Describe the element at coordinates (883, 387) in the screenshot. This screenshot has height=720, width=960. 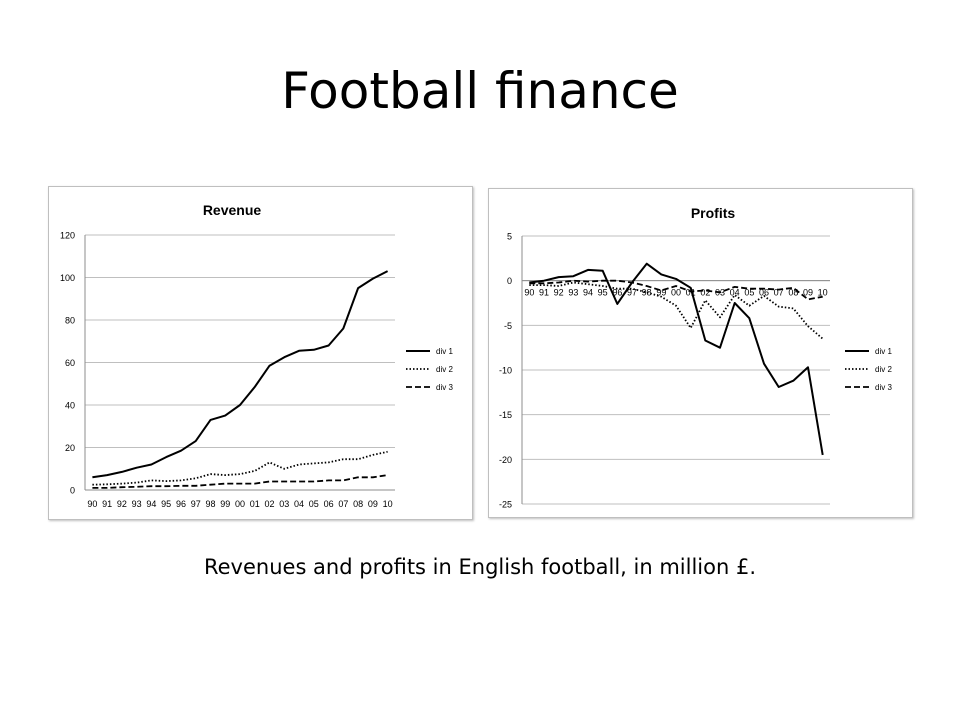
I see `profits-legend-label: div 3` at that location.